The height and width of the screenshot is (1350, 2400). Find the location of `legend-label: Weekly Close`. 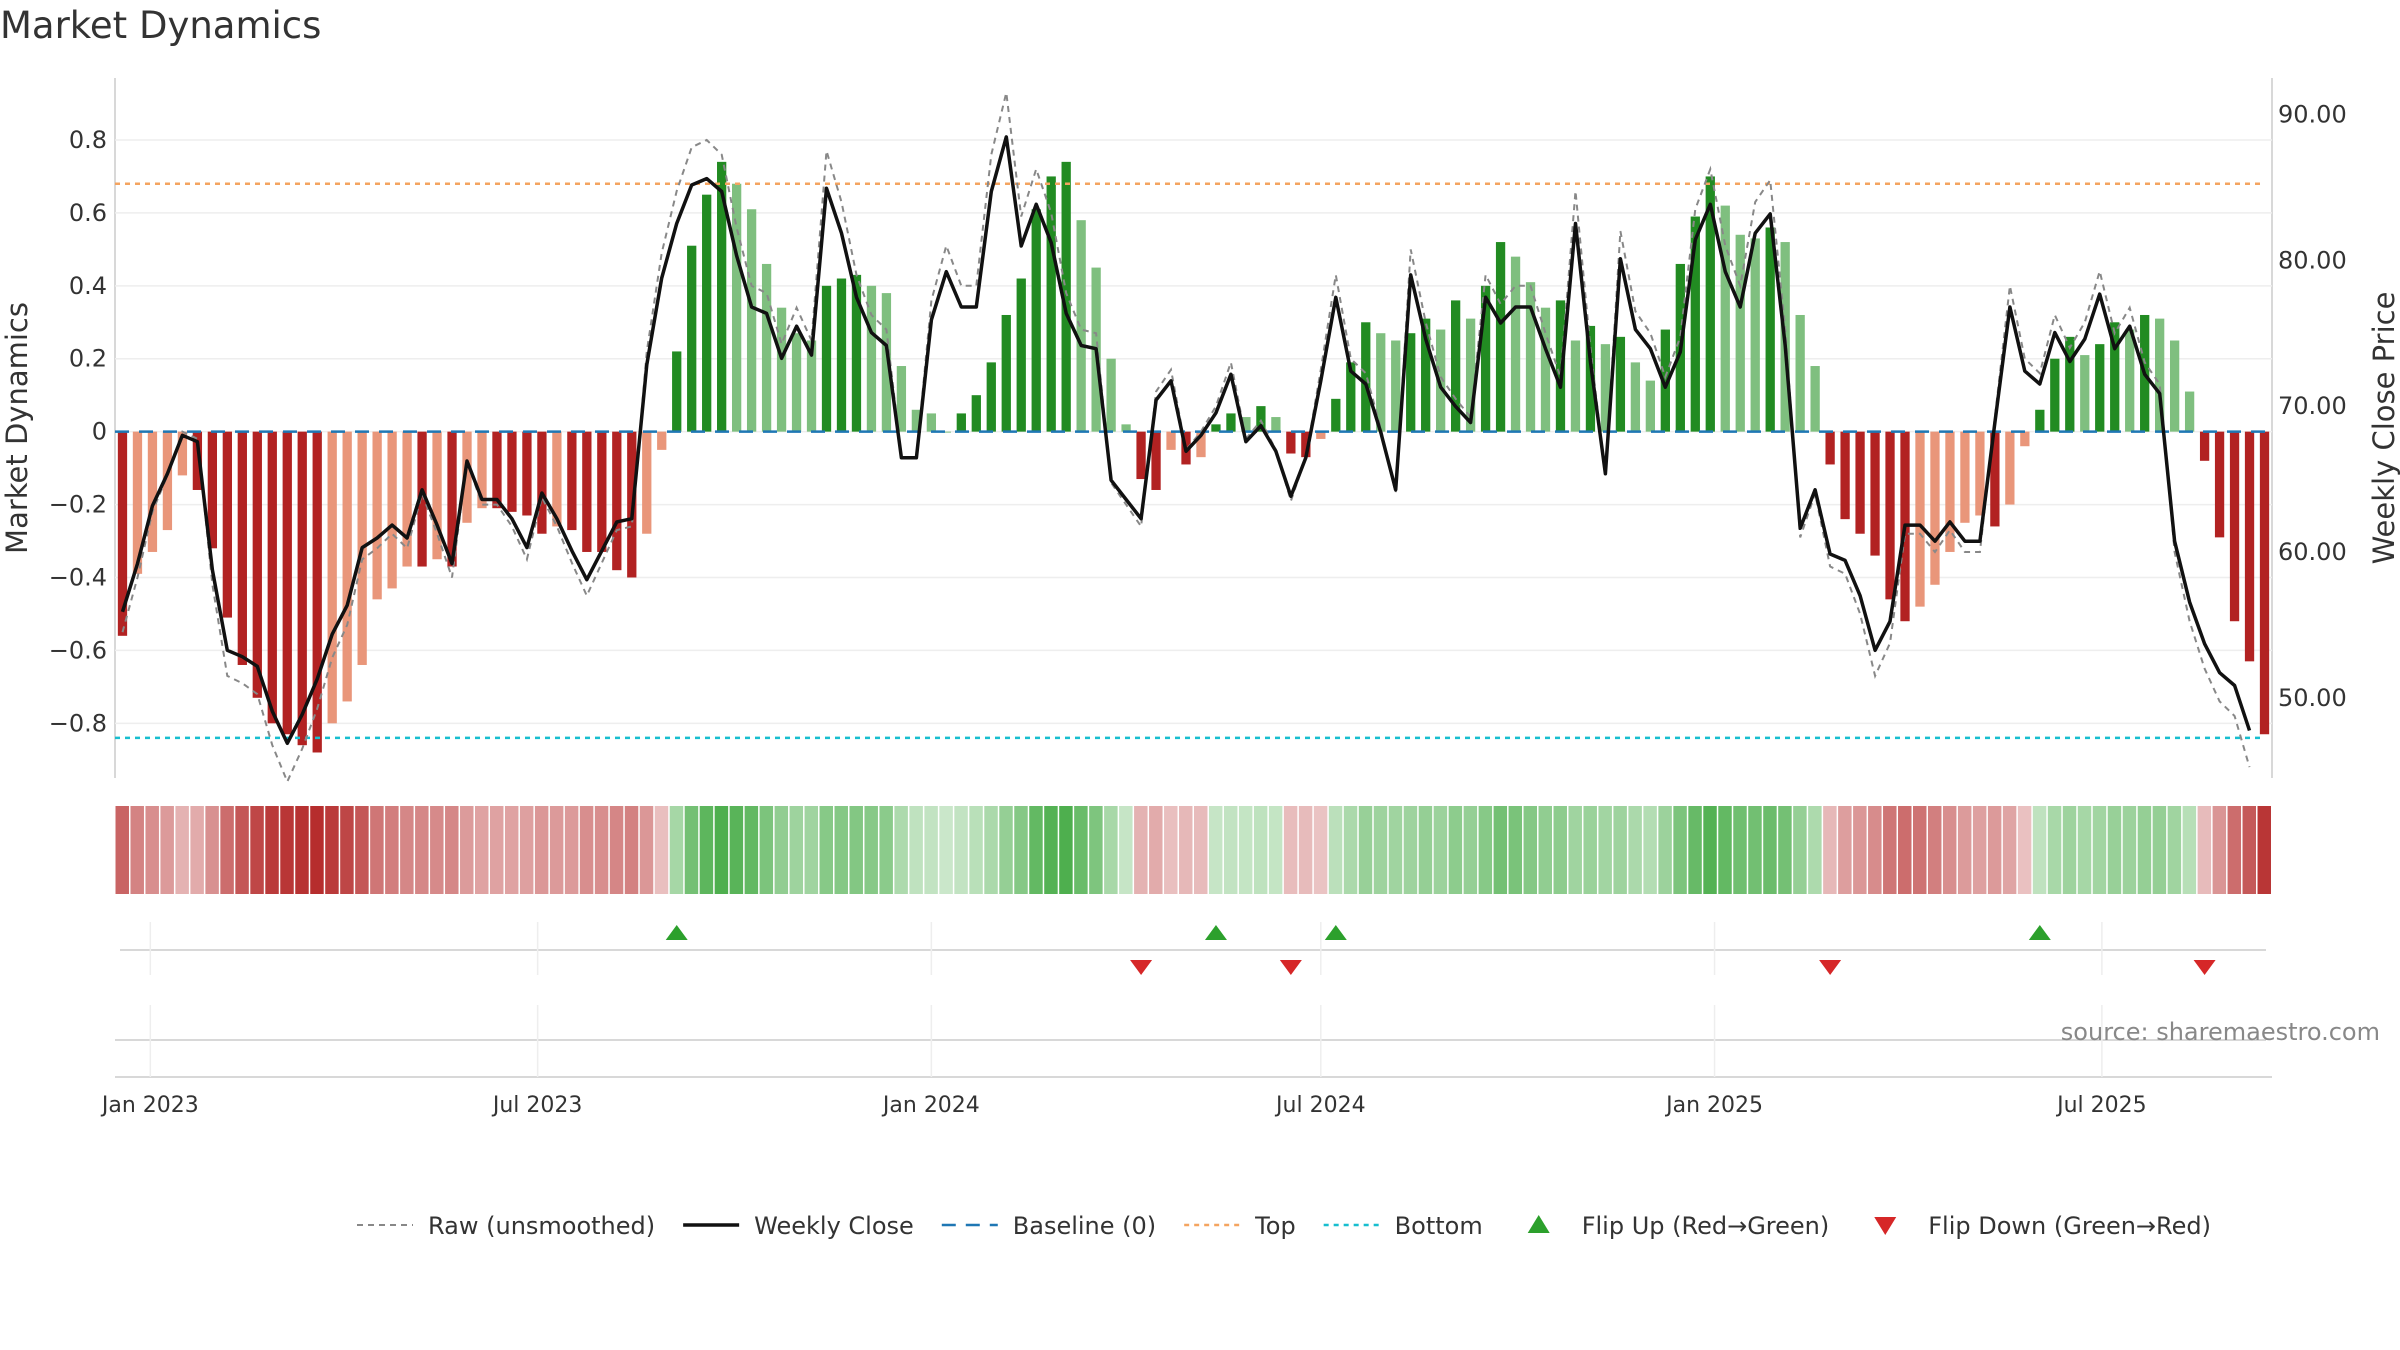

legend-label: Weekly Close is located at coordinates (834, 1226).